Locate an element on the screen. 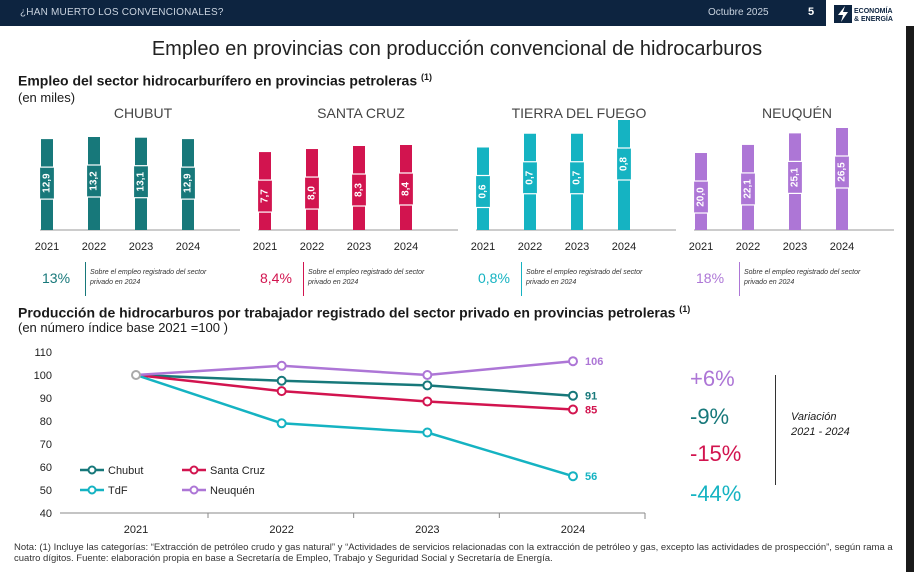  x-tick-label: 2024 is located at coordinates (573, 530).